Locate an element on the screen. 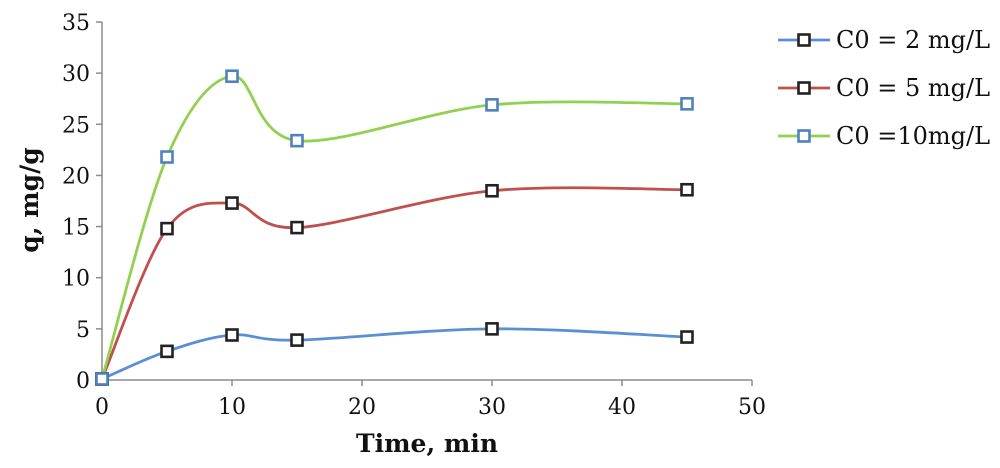 The image size is (1000, 468). y-tick-label: 25 is located at coordinates (76, 125).